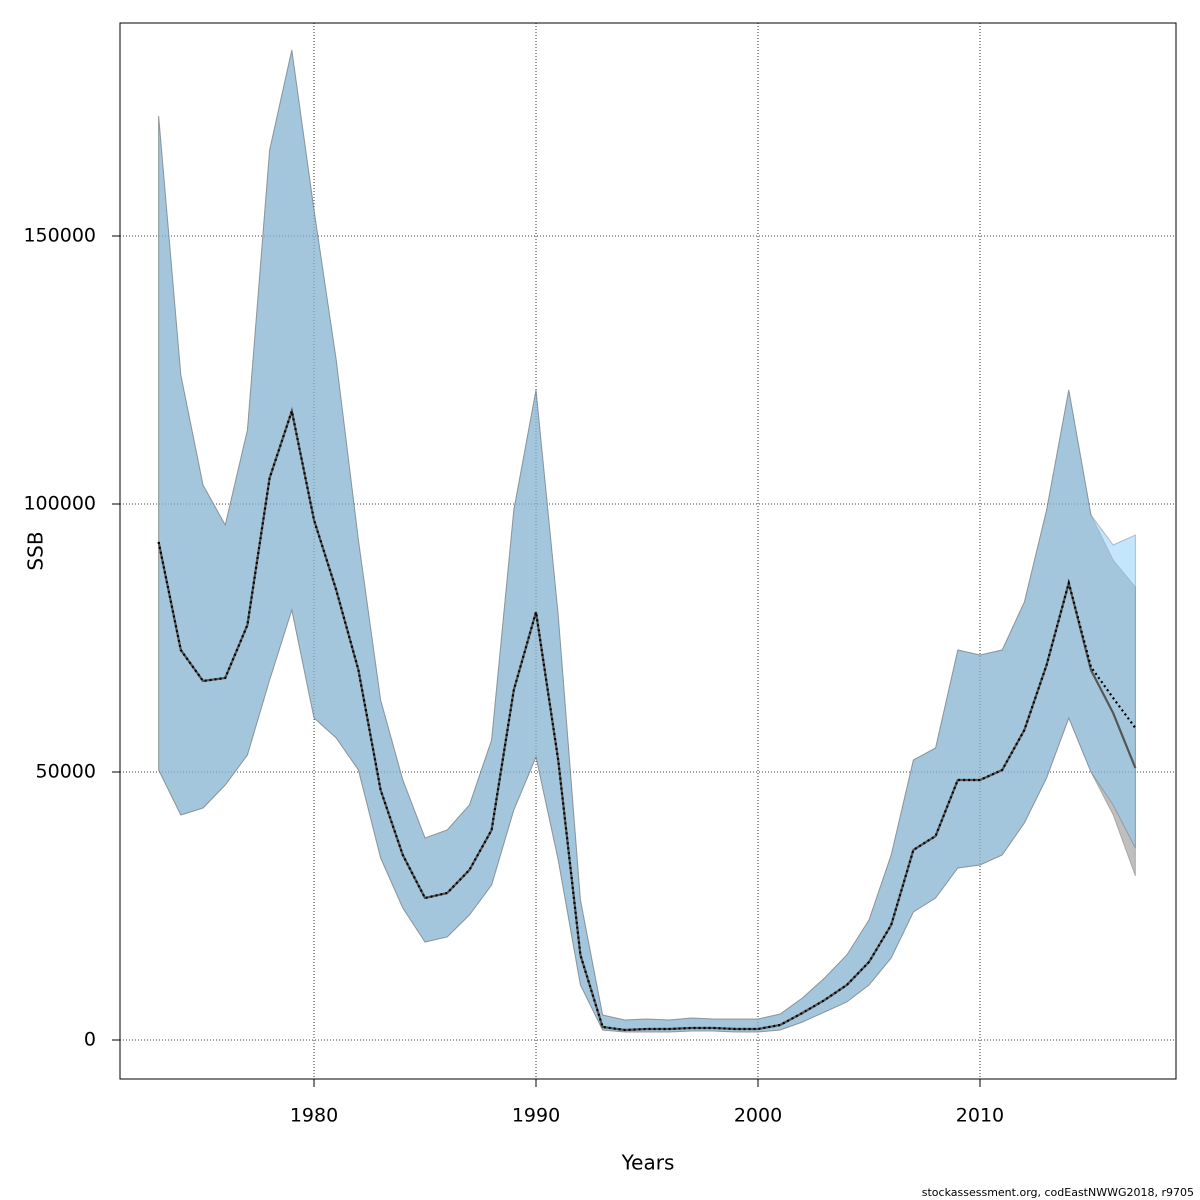  Describe the element at coordinates (758, 1116) in the screenshot. I see `x-tick-label: 2000` at that location.